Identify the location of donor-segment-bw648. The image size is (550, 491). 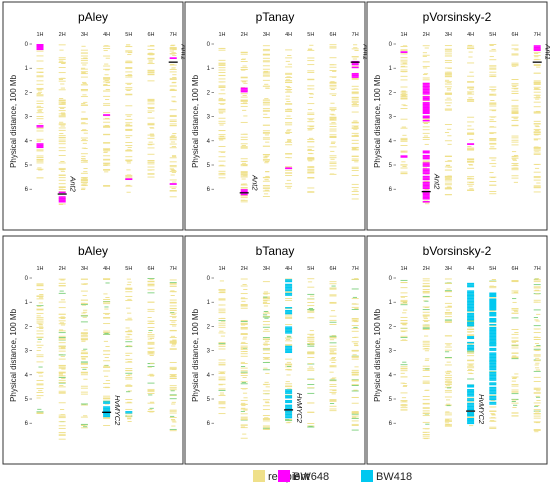
(173, 184).